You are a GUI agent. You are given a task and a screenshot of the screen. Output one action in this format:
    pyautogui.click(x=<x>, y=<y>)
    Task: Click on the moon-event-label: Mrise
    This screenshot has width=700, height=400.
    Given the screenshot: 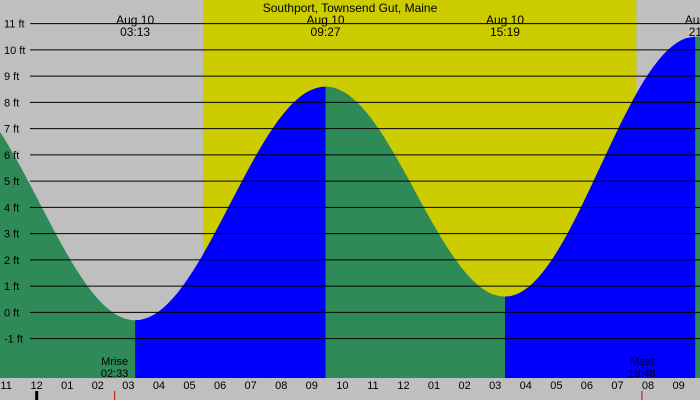 What is the action you would take?
    pyautogui.click(x=114, y=362)
    